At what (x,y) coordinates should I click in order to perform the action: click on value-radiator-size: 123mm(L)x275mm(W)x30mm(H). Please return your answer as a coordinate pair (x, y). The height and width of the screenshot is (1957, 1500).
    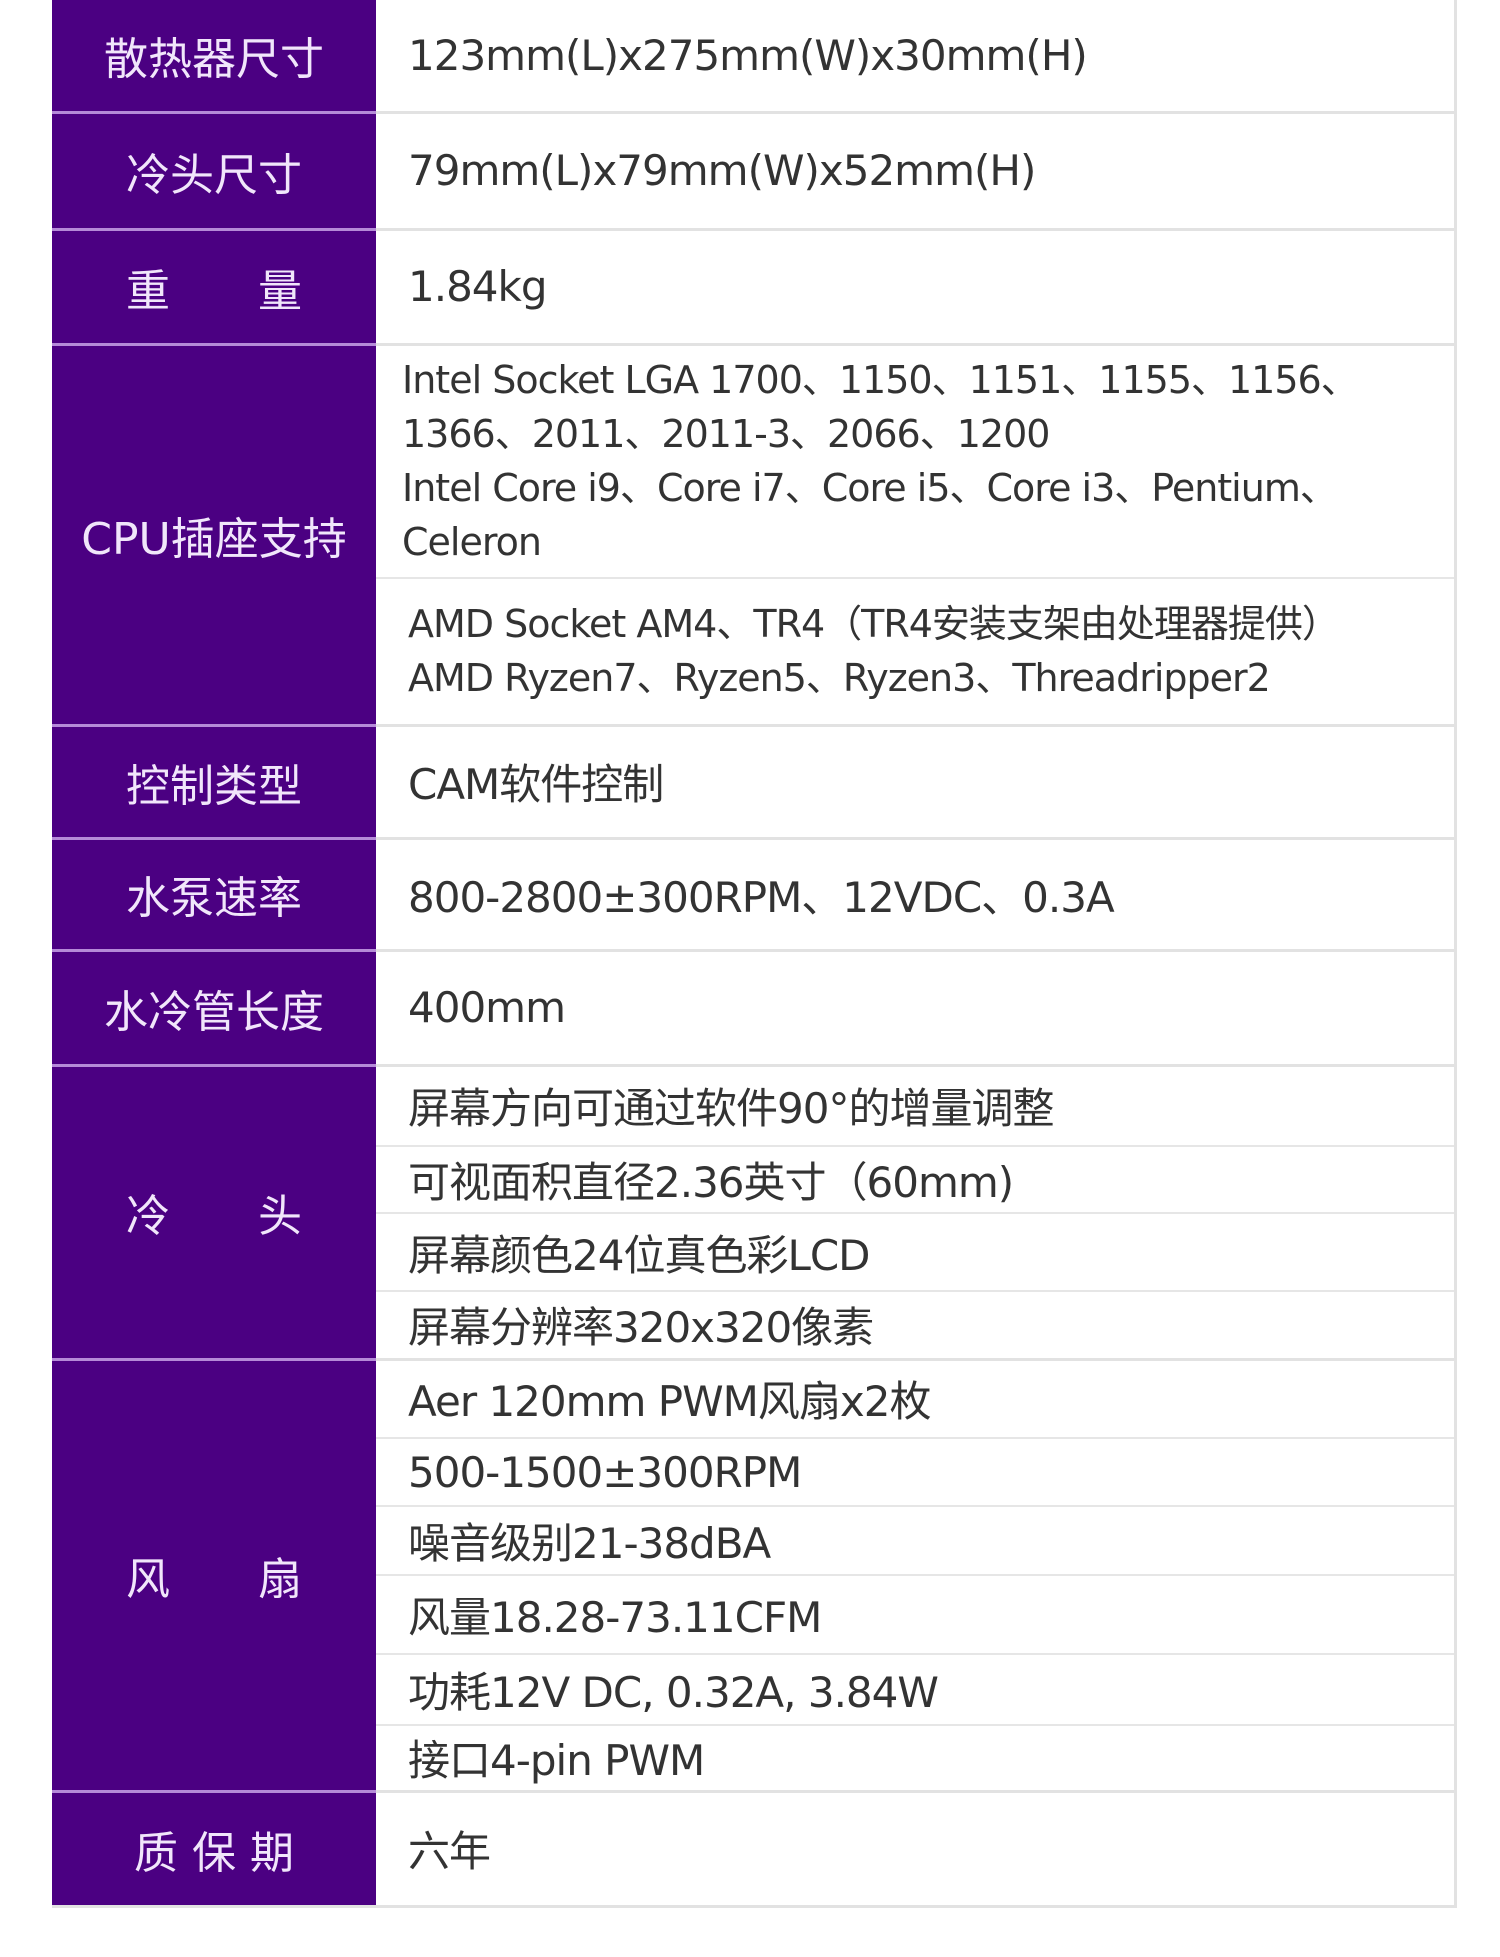
    Looking at the image, I should click on (916, 56).